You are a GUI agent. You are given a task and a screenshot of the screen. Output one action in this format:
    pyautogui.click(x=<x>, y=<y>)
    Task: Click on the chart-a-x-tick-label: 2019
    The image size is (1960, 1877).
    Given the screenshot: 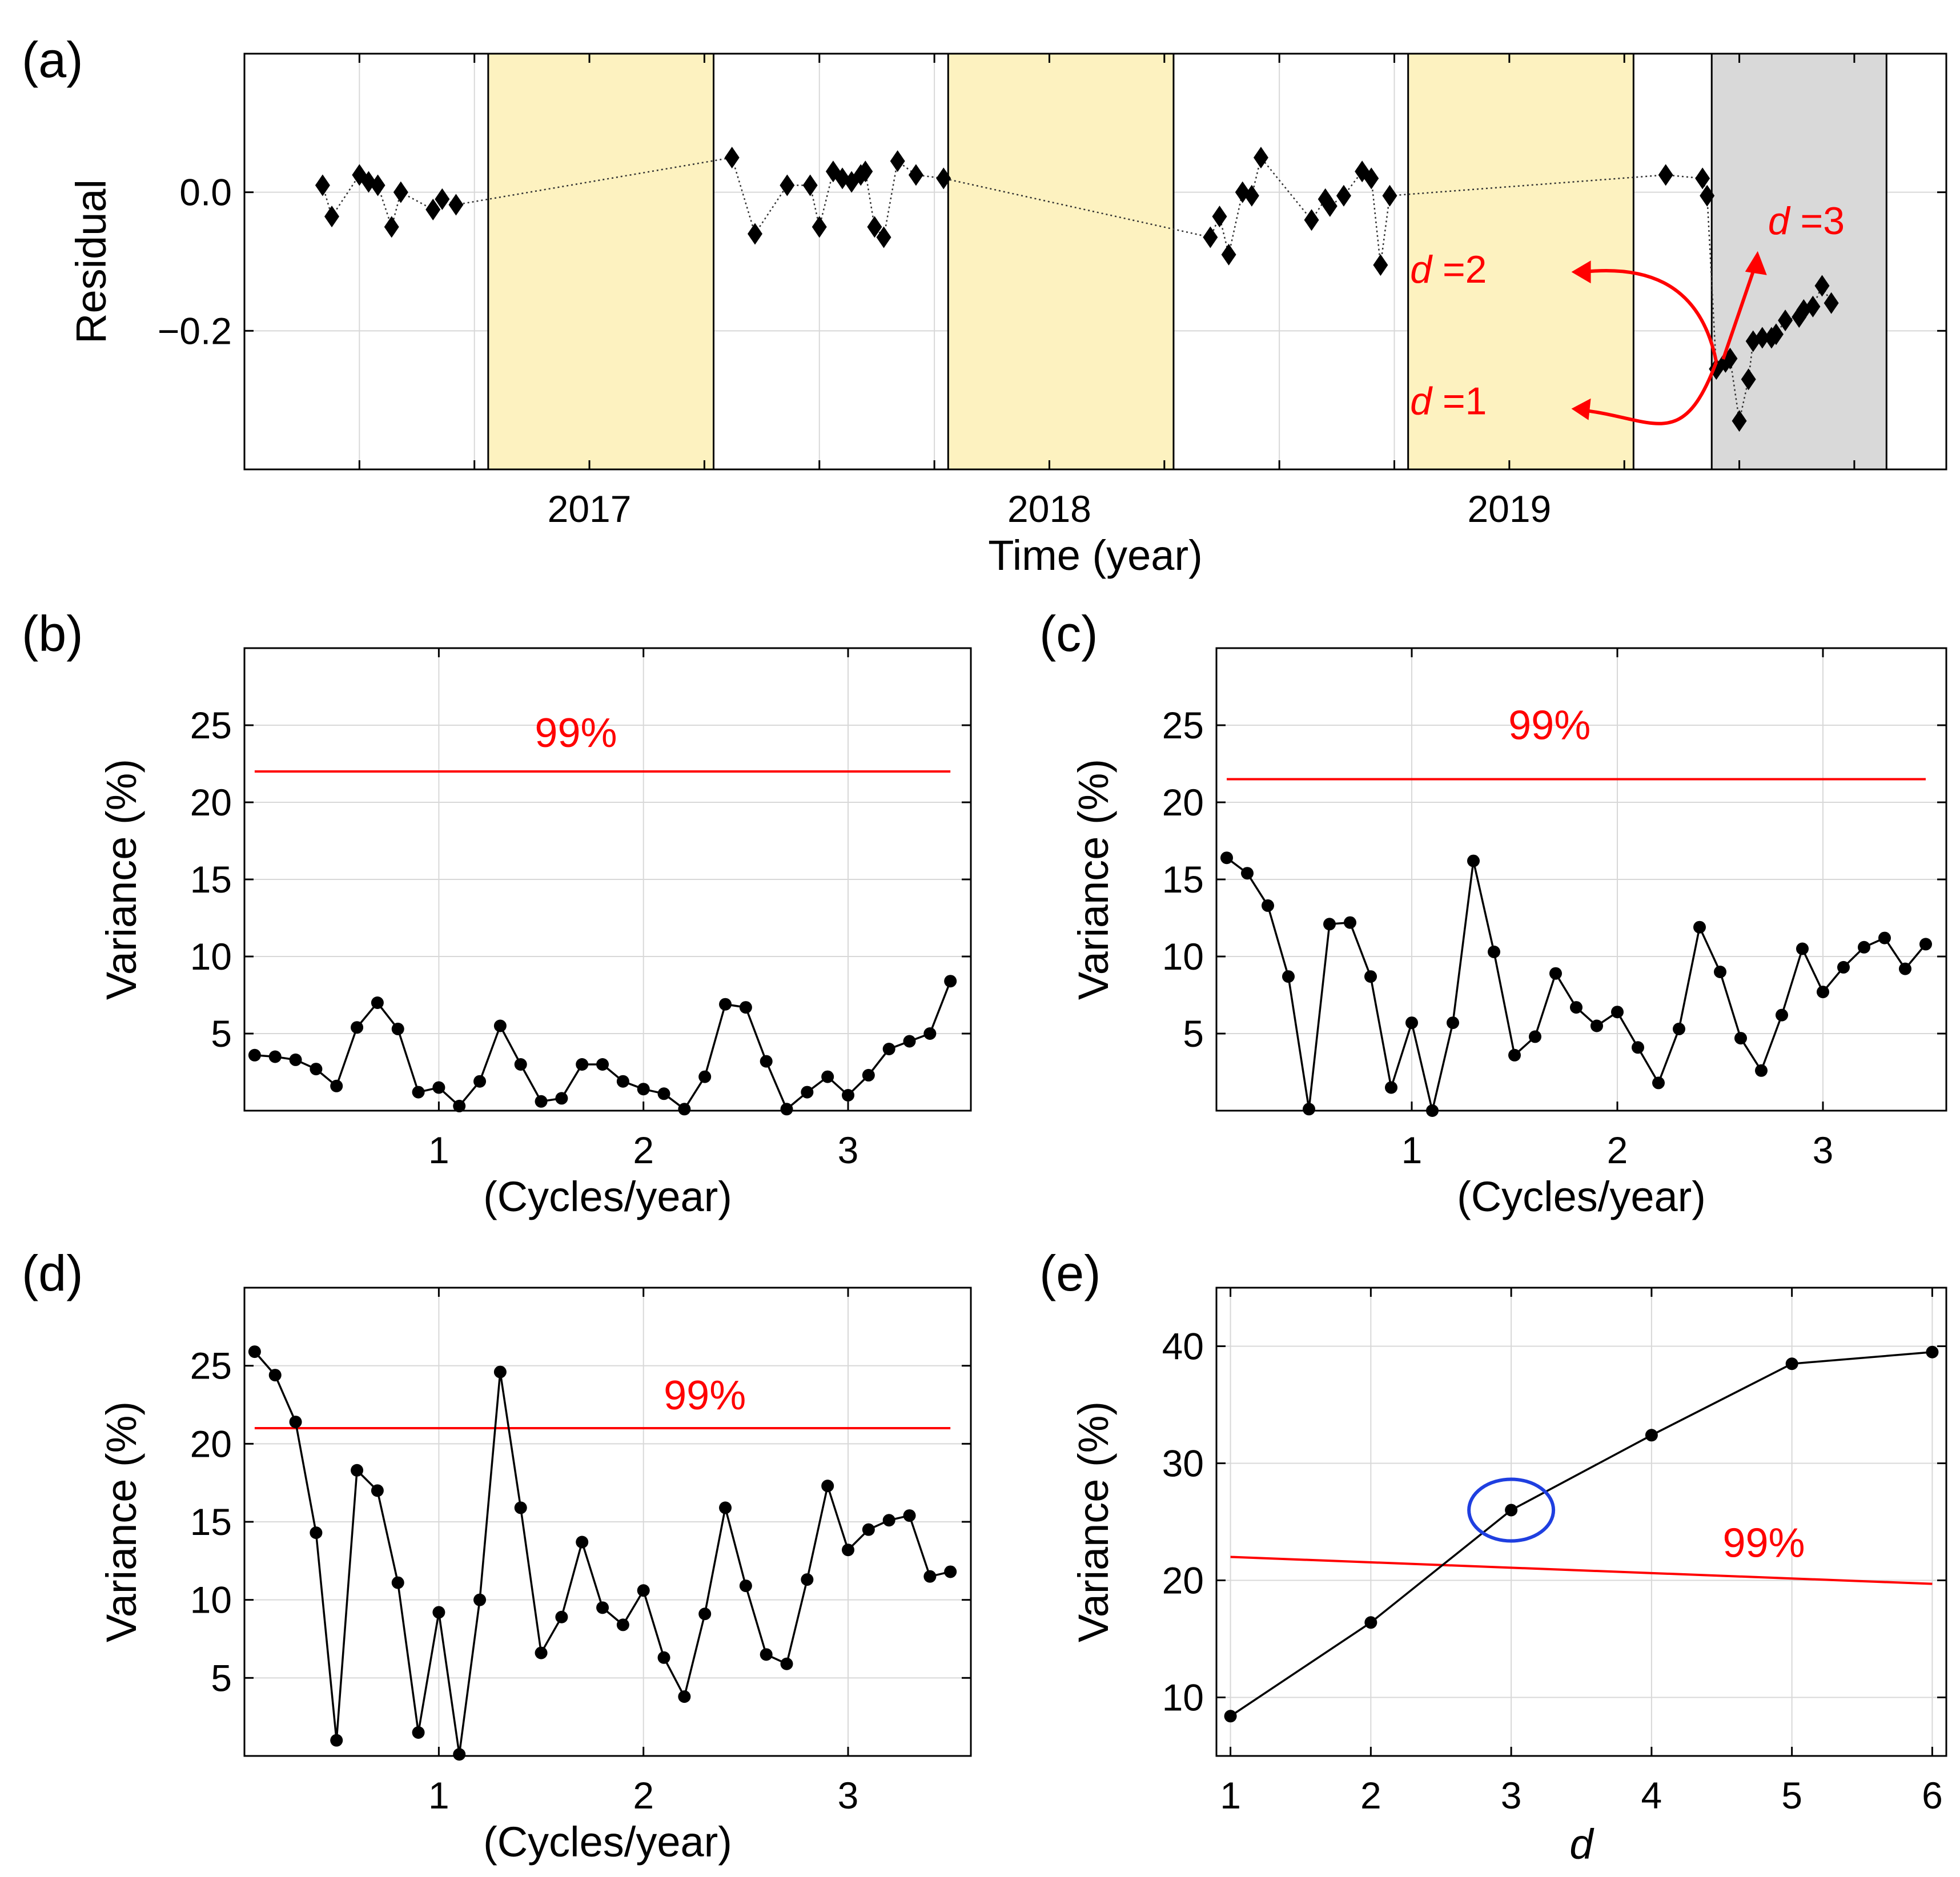 What is the action you would take?
    pyautogui.click(x=1509, y=509)
    